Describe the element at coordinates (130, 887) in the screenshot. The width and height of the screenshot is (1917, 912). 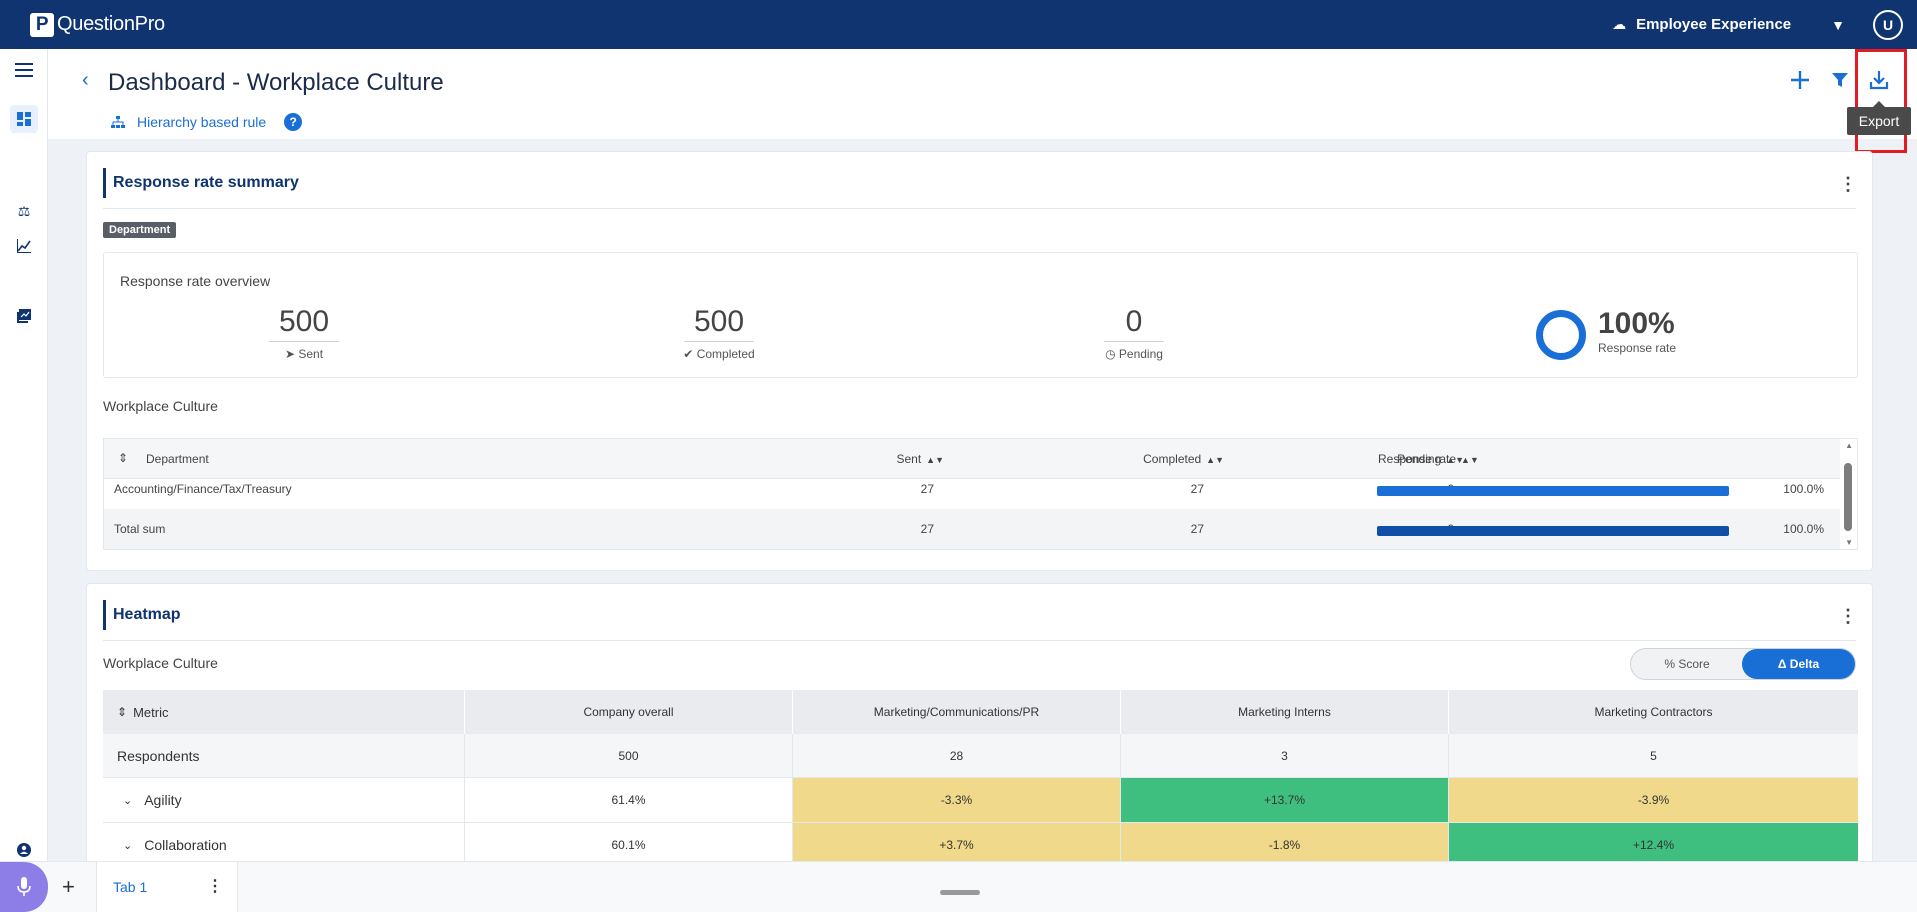
I see `tab-label: Tab 1` at that location.